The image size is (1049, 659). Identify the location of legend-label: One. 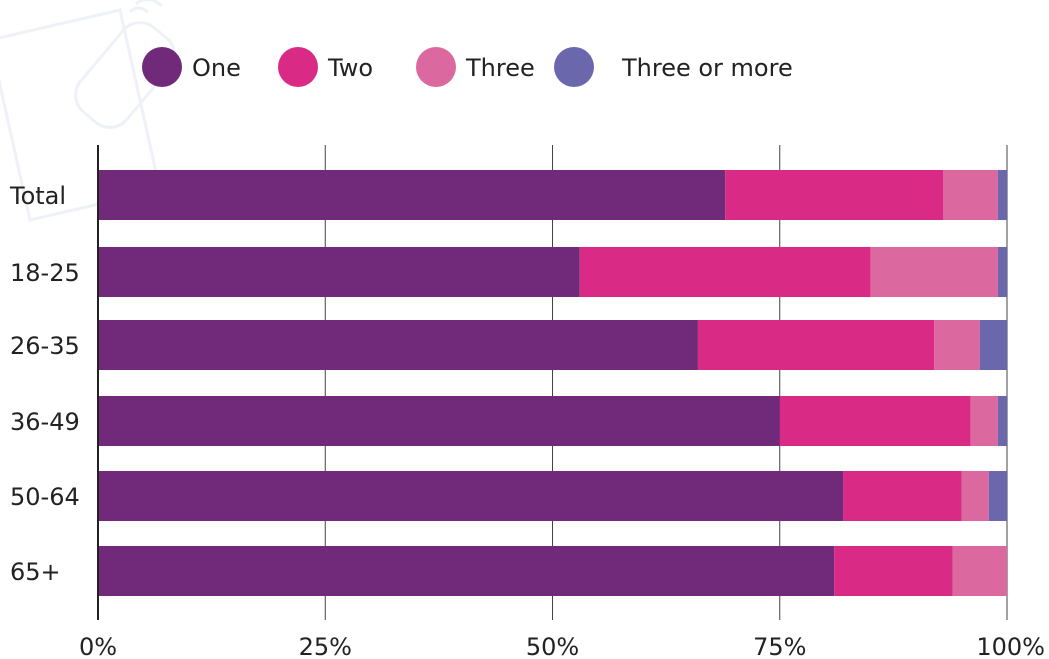
(216, 68).